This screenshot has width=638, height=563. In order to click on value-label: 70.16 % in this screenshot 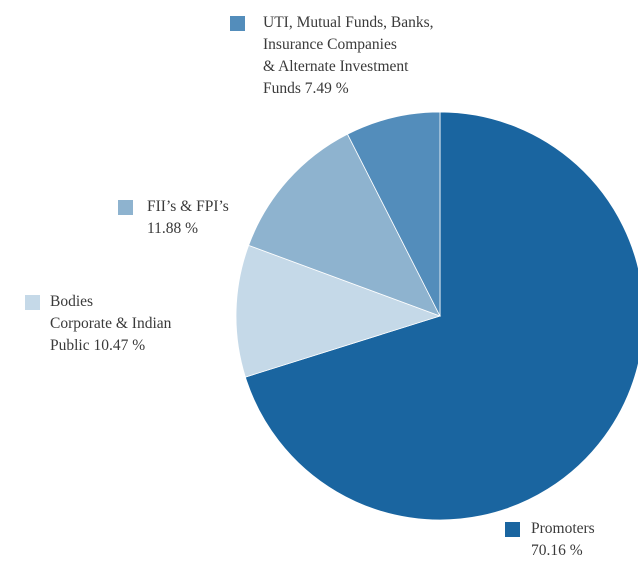, I will do `click(557, 550)`.